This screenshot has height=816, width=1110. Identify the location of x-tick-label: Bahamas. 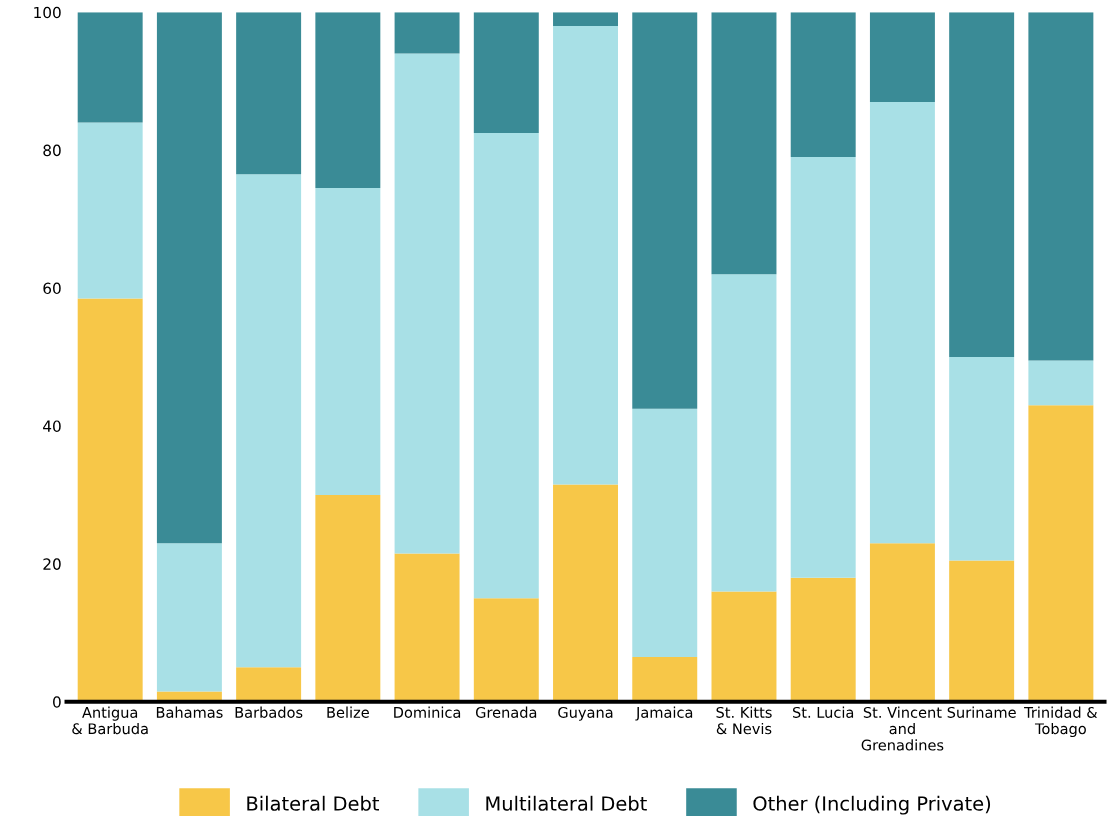
(189, 712).